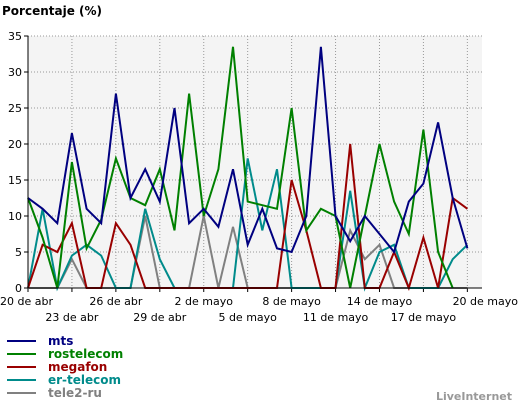  I want to click on x-tick-label: 14 de mayo, so click(380, 301).